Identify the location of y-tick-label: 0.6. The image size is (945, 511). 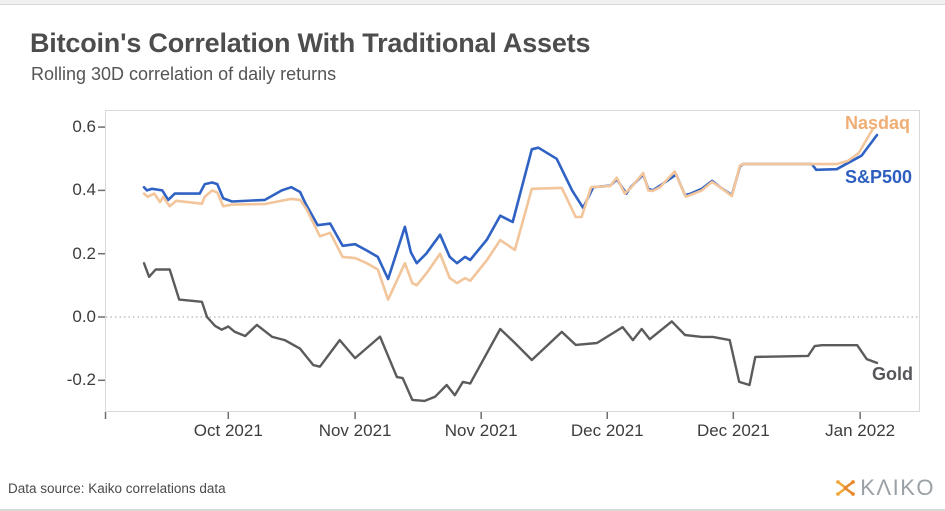
(84, 127).